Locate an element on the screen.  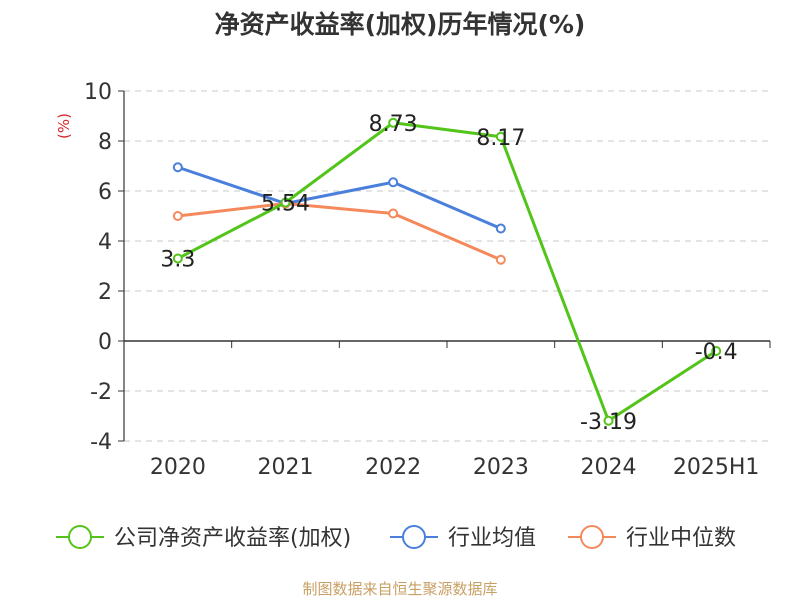
y-tick-label: -4 is located at coordinates (101, 442).